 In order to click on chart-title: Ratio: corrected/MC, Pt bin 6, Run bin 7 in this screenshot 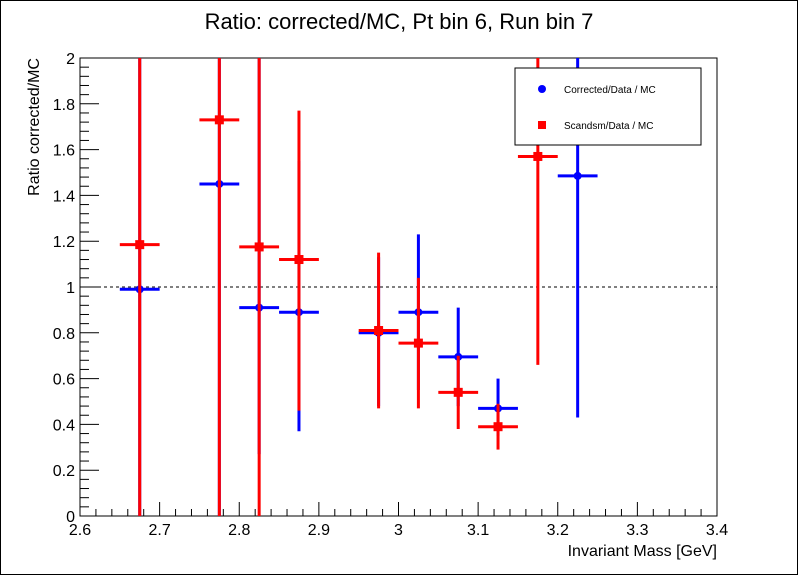, I will do `click(399, 21)`.